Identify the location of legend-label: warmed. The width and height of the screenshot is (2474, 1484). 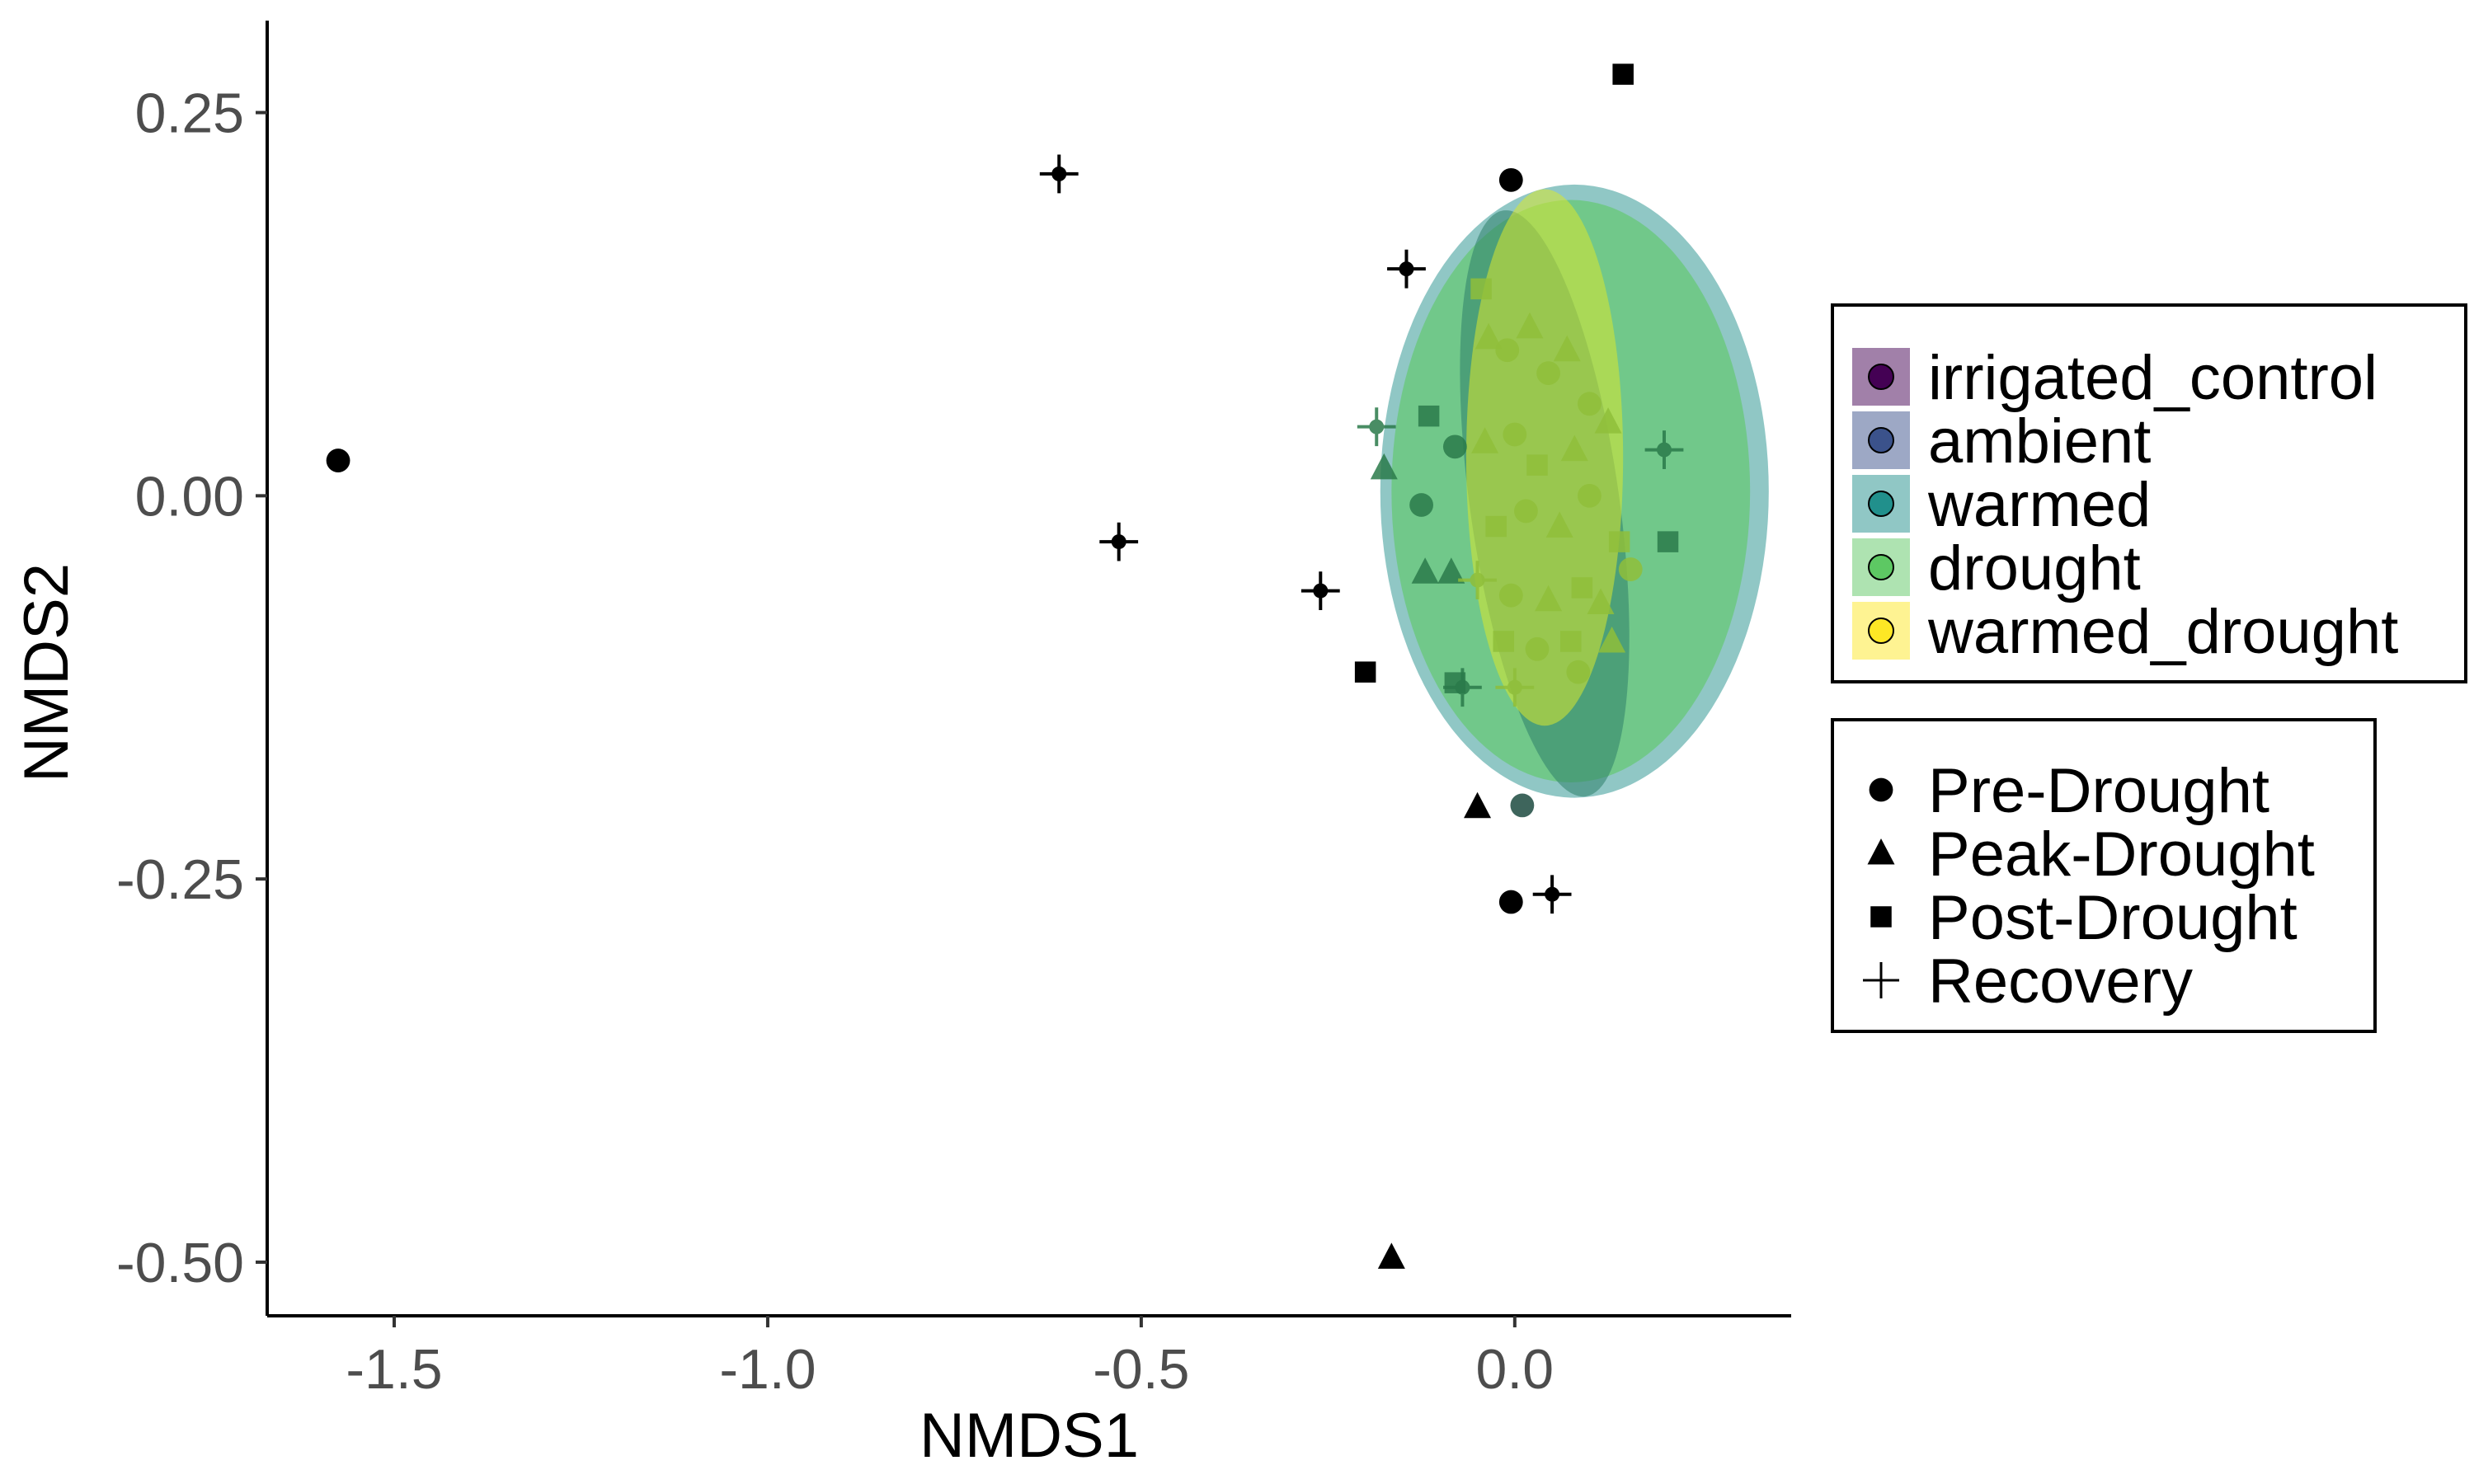
(2039, 505).